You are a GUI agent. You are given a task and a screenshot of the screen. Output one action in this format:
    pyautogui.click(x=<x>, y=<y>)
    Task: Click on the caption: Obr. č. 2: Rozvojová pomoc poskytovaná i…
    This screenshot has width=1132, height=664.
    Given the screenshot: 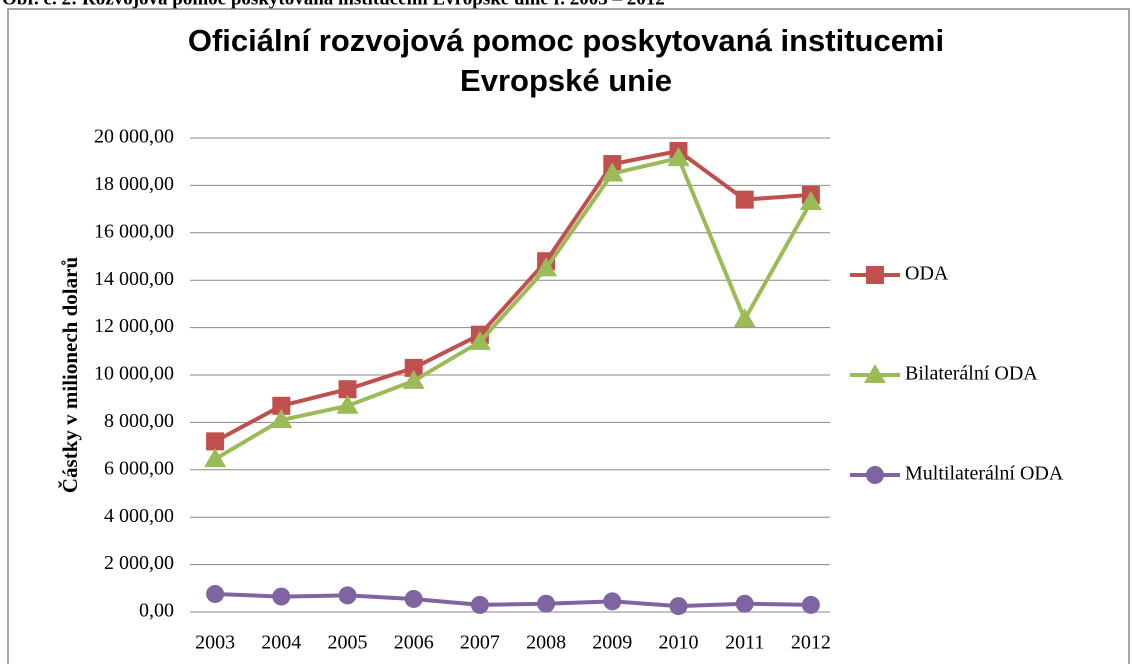 What is the action you would take?
    pyautogui.click(x=333, y=4)
    